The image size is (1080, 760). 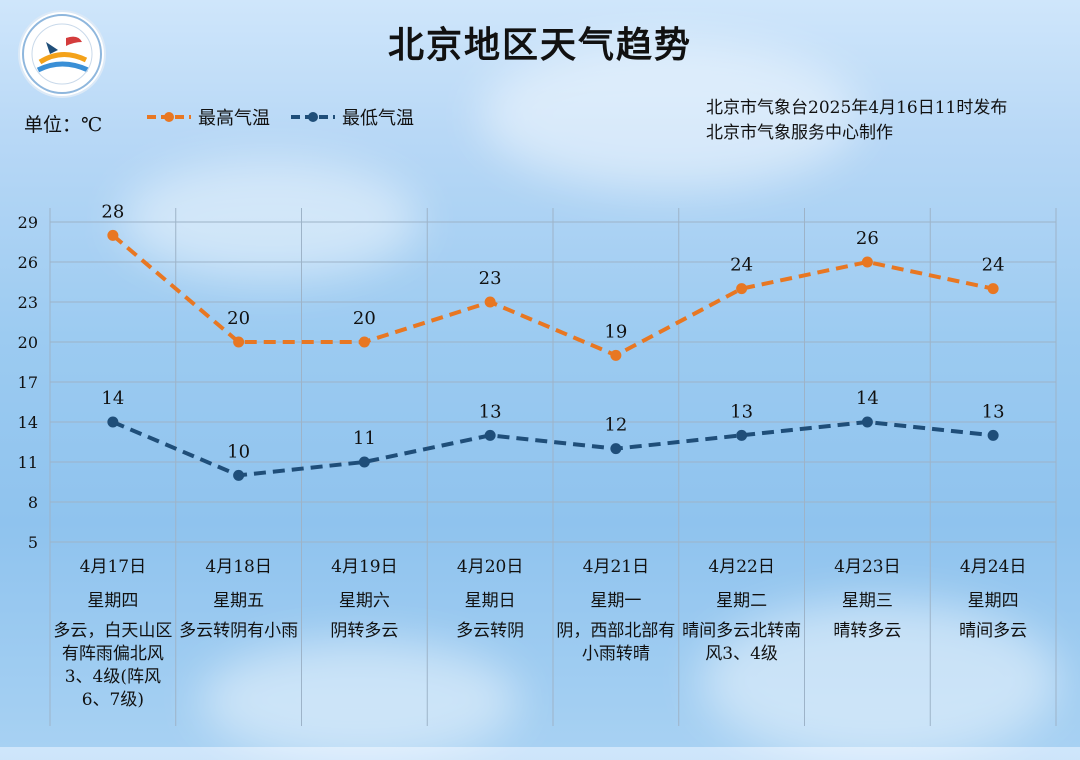 What do you see at coordinates (234, 118) in the screenshot?
I see `legend-high-label: 最高气温` at bounding box center [234, 118].